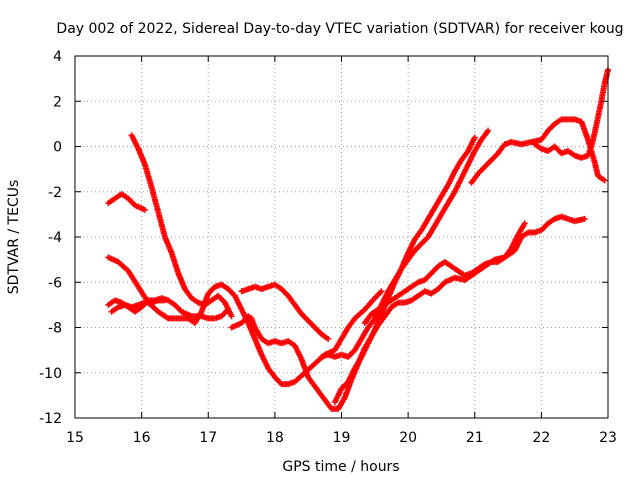  I want to click on x-tick-label: 21, so click(475, 438).